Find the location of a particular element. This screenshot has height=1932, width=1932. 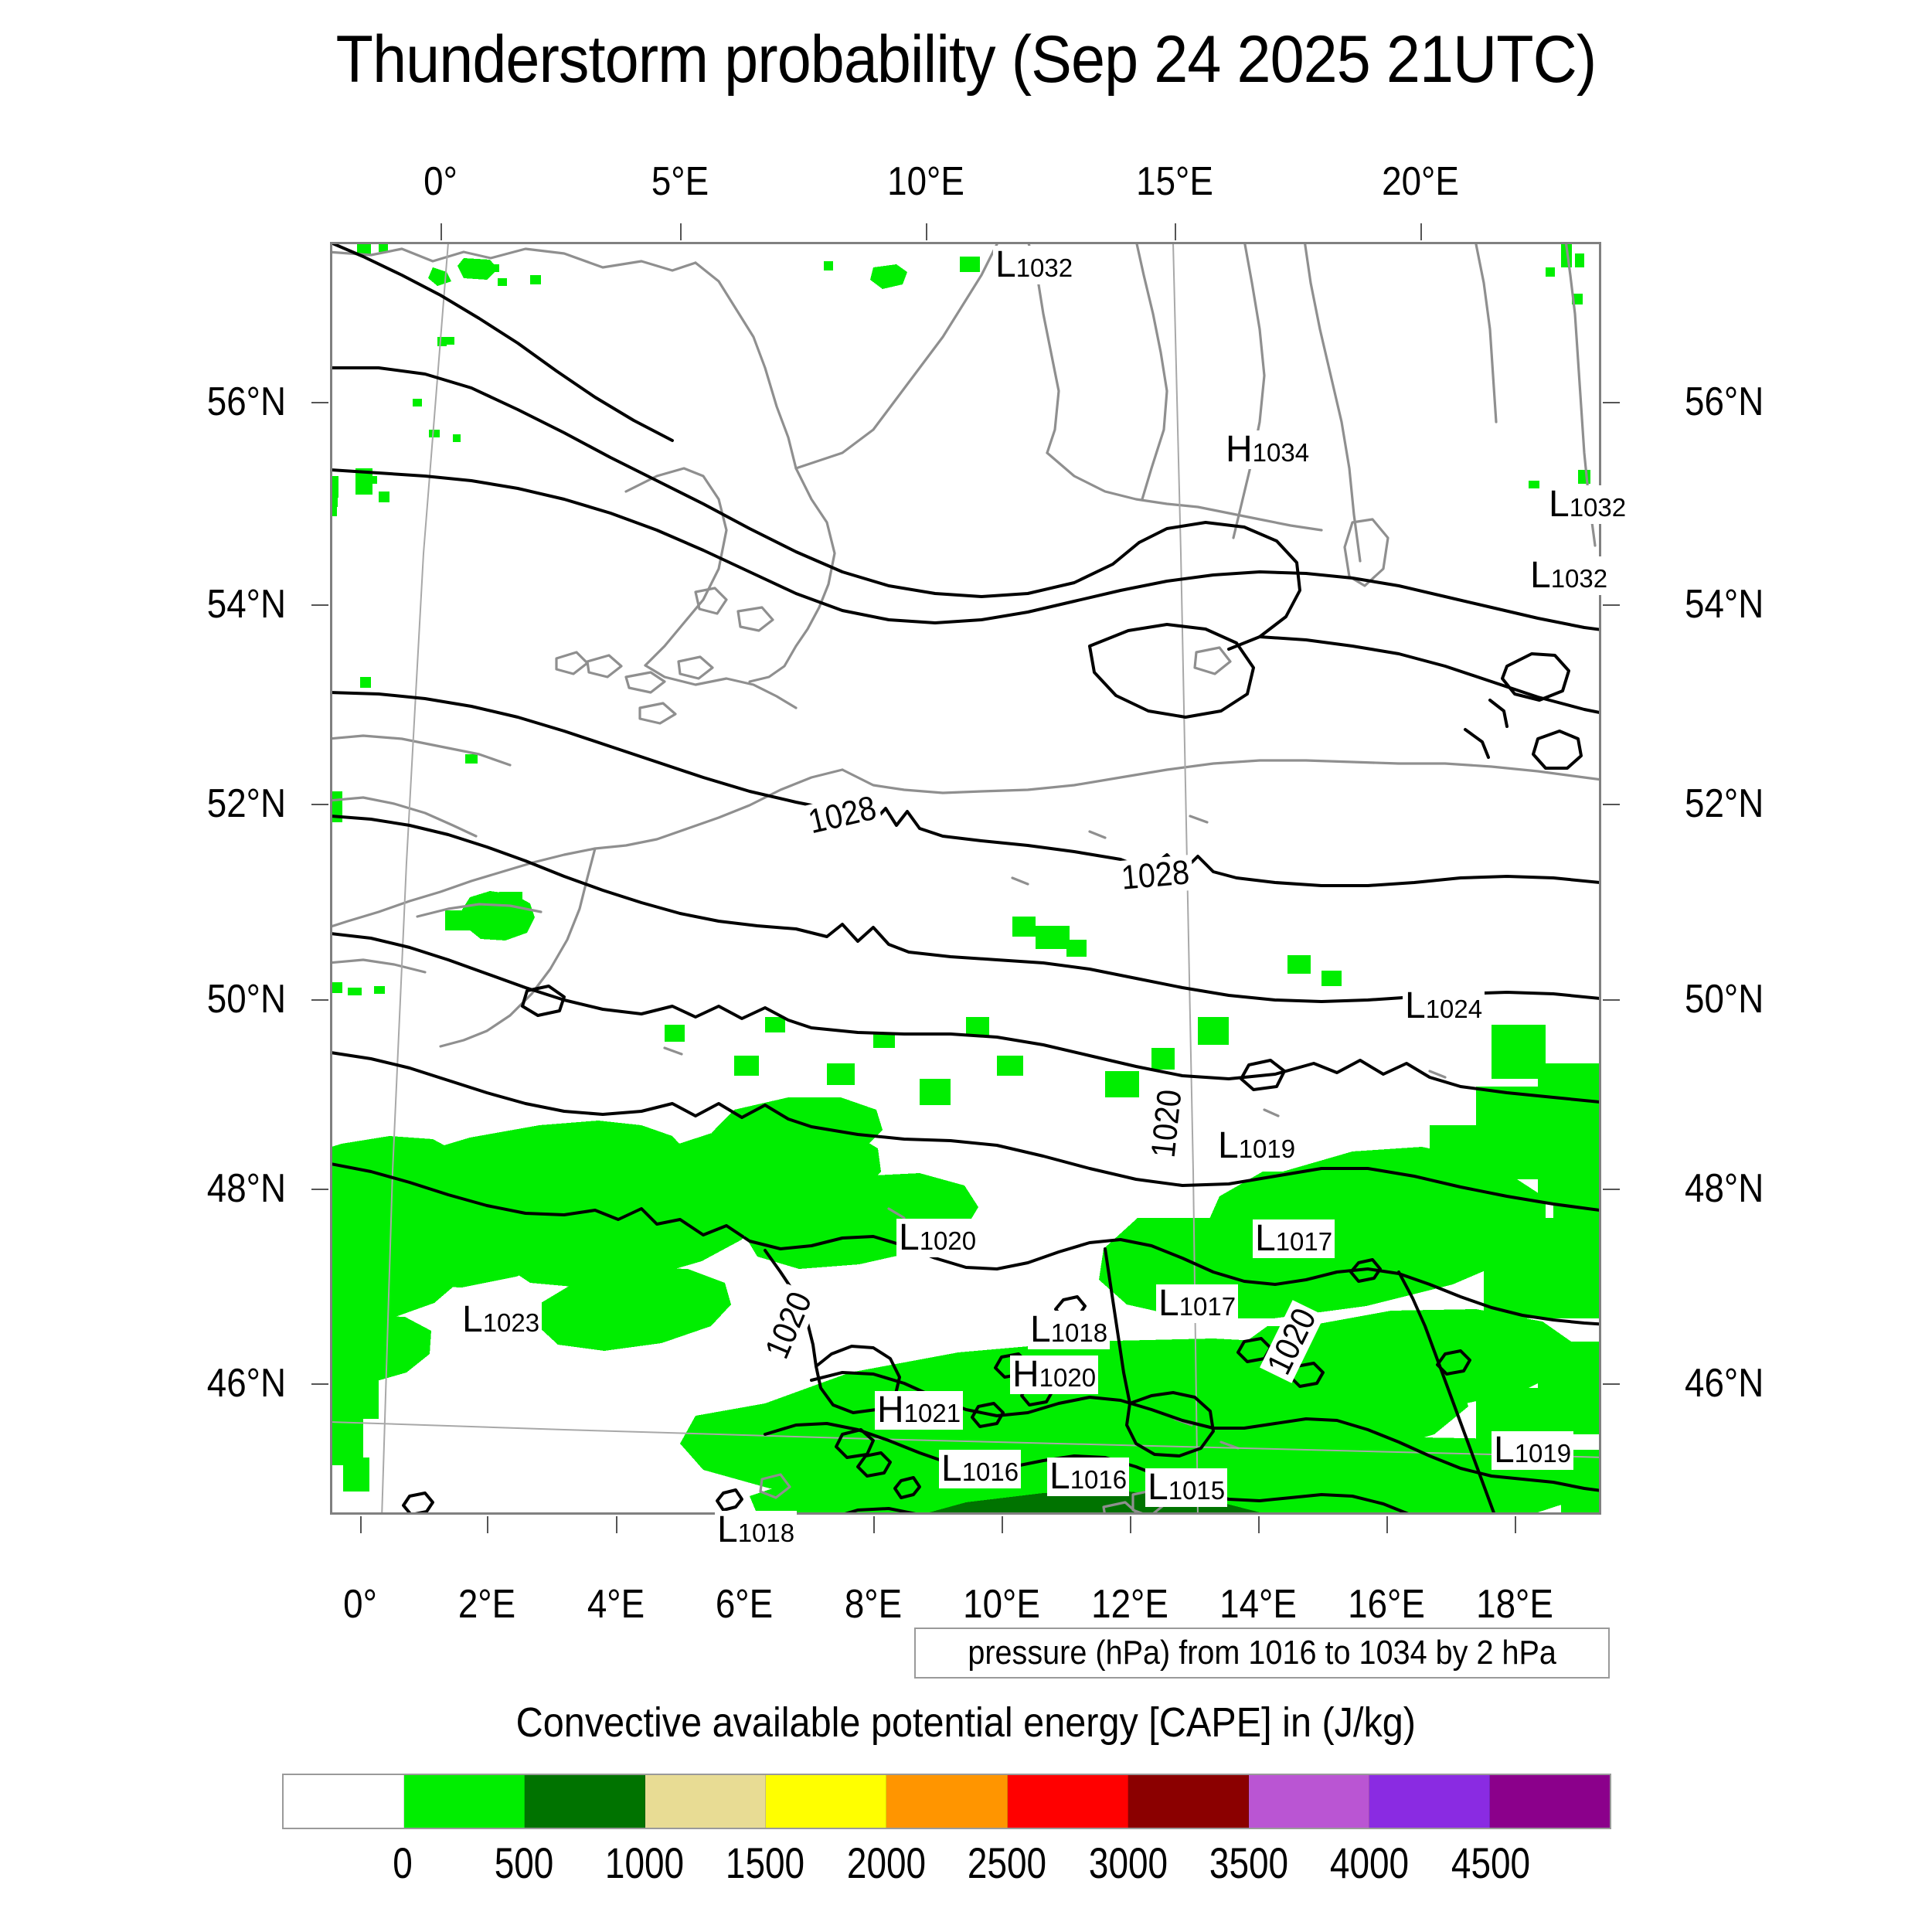

pressure-system-l-8: L1020 is located at coordinates (937, 1237).